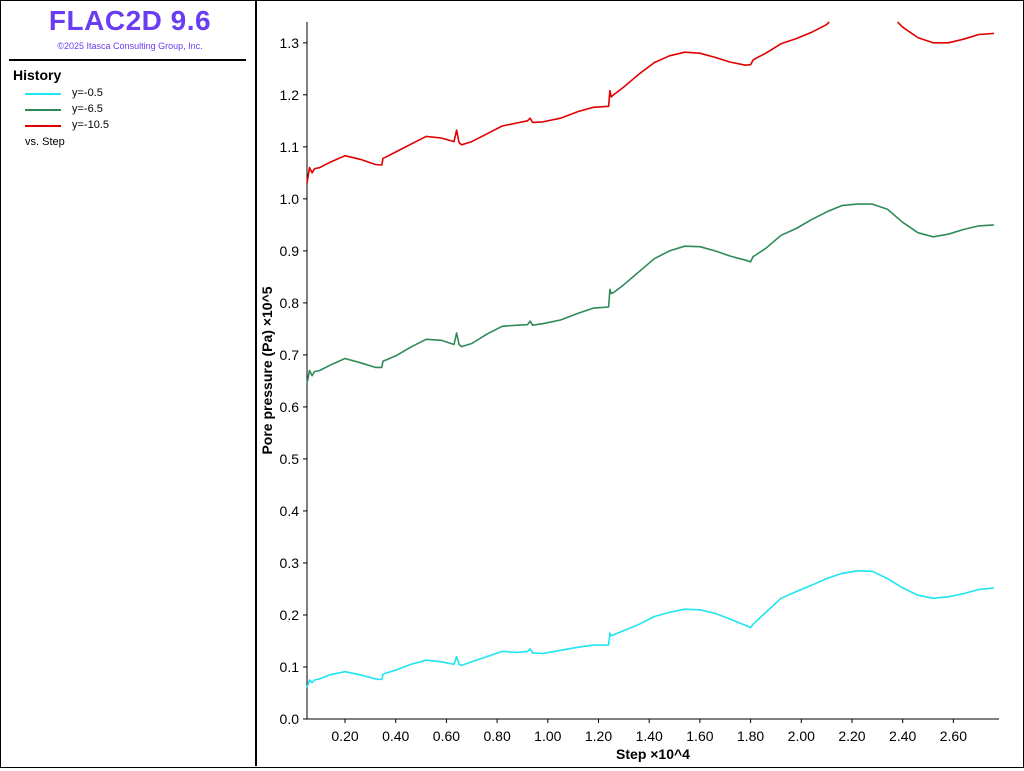  What do you see at coordinates (902, 736) in the screenshot?
I see `x-tick-label: 2.40` at bounding box center [902, 736].